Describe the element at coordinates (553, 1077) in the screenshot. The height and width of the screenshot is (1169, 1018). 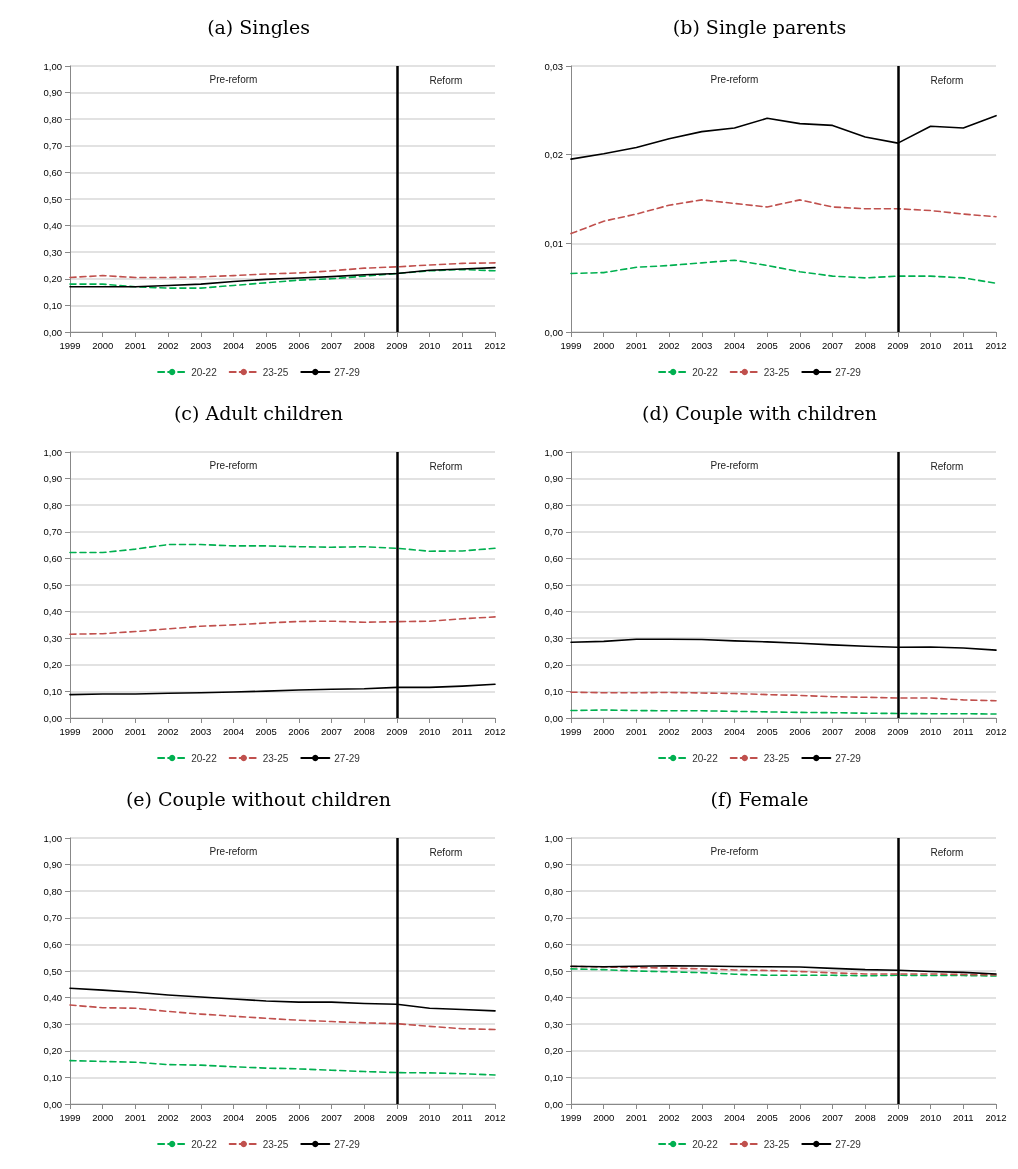
I see `y-tick-label: 0,10` at that location.